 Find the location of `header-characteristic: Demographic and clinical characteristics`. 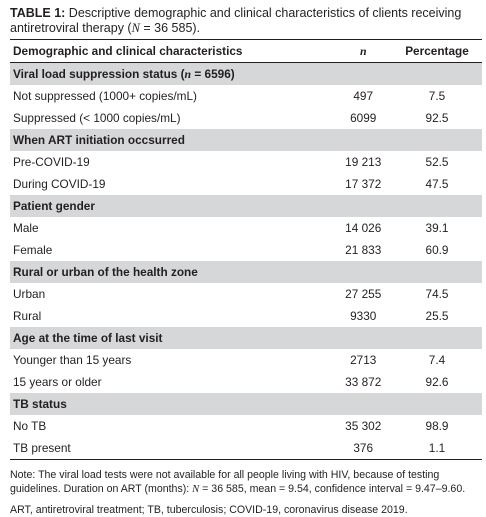

header-characteristic: Demographic and clinical characteristics is located at coordinates (172, 51).